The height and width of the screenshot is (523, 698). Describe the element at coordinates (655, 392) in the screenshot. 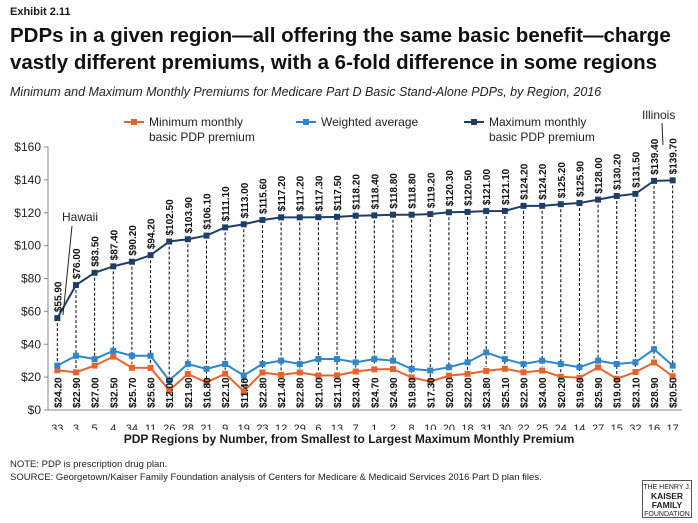

I see `min-value-label: $28.90` at that location.